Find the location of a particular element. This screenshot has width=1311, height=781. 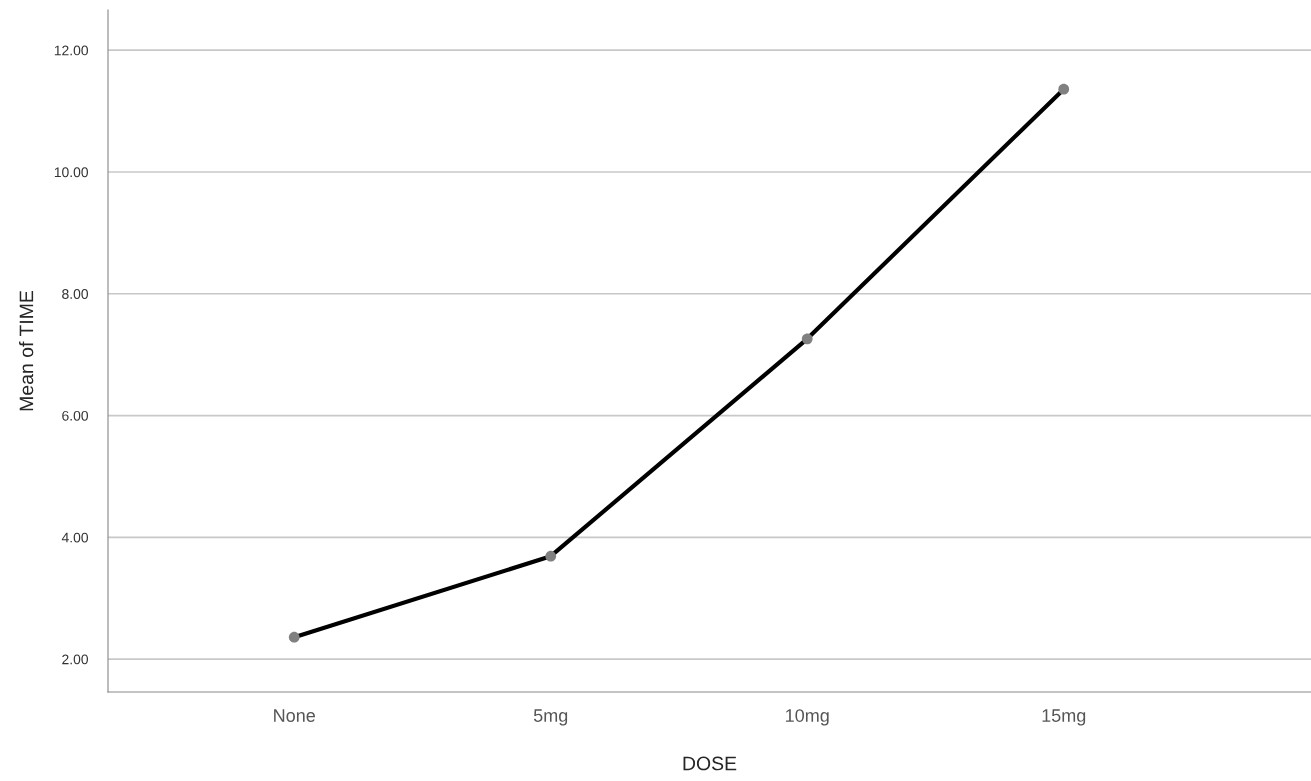

x-tick-label: 5mg is located at coordinates (550, 717).